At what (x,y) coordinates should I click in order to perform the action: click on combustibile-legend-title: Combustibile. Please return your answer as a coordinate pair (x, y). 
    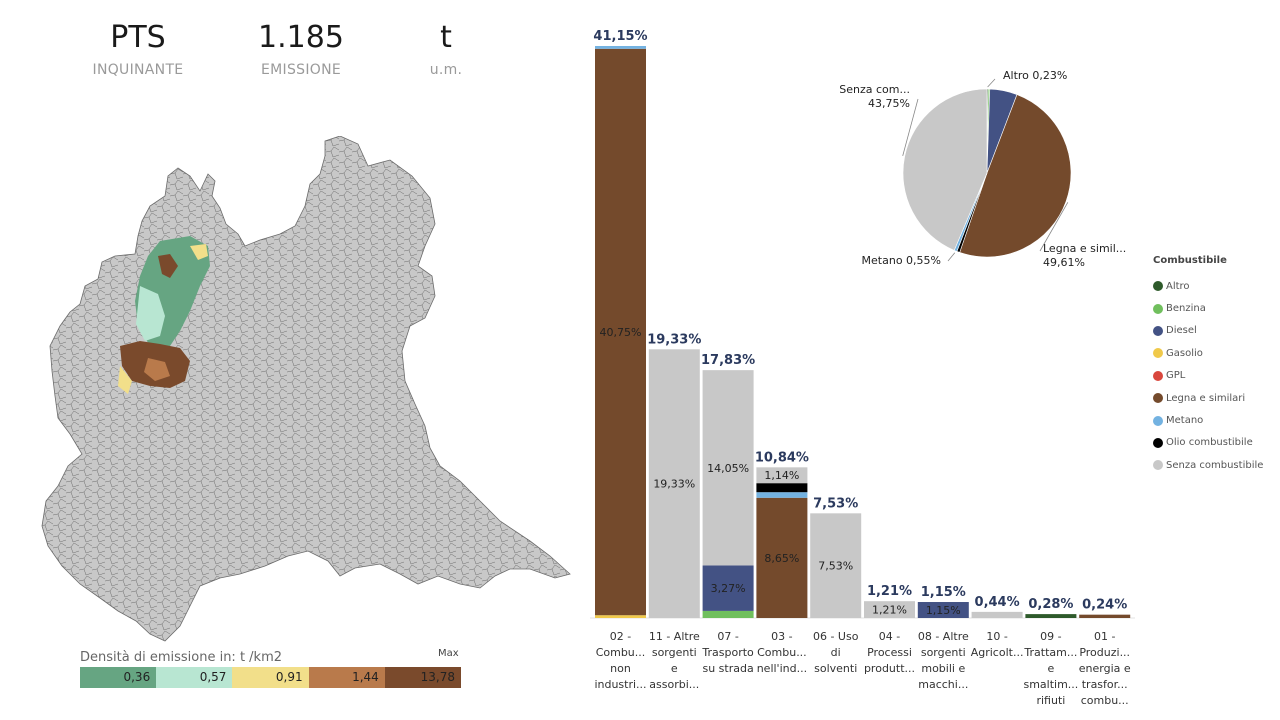
    Looking at the image, I should click on (1190, 260).